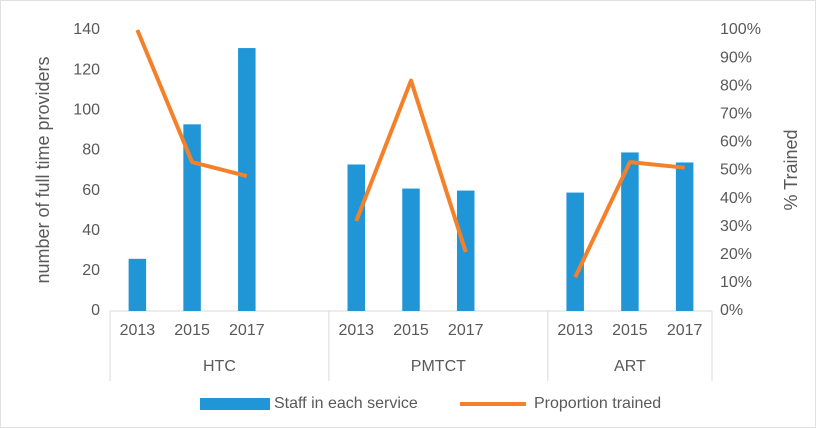 The width and height of the screenshot is (816, 428). What do you see at coordinates (736, 254) in the screenshot?
I see `y2-tick-label: 20%` at bounding box center [736, 254].